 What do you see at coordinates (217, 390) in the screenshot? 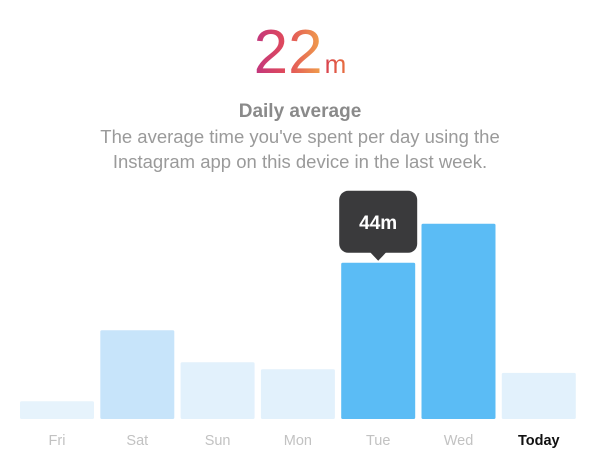
I see `bar-sun` at bounding box center [217, 390].